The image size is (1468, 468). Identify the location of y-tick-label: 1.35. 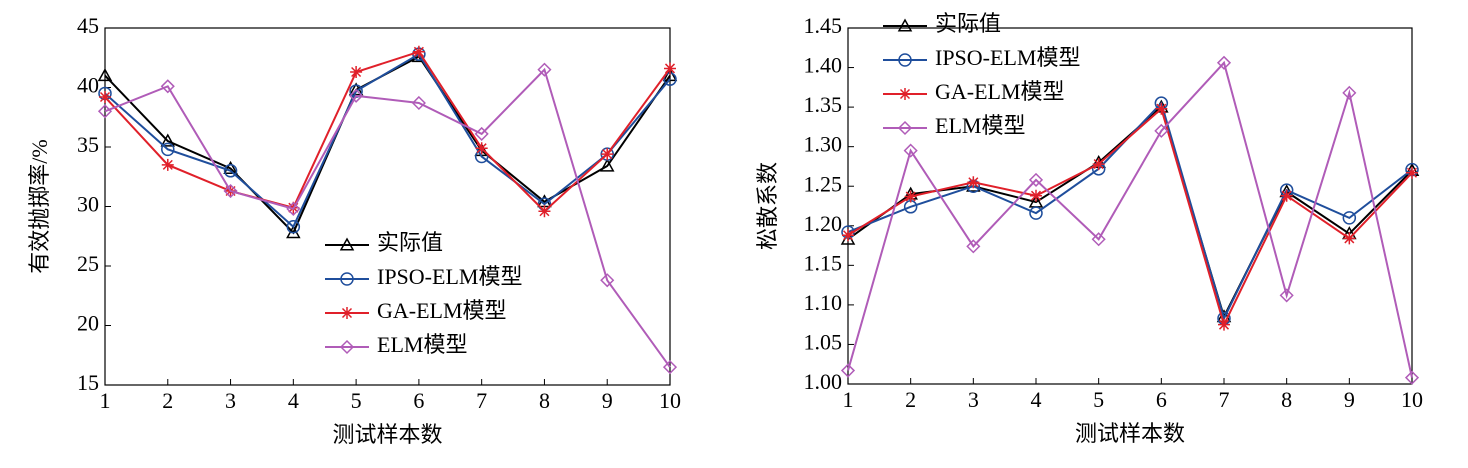
(823, 104).